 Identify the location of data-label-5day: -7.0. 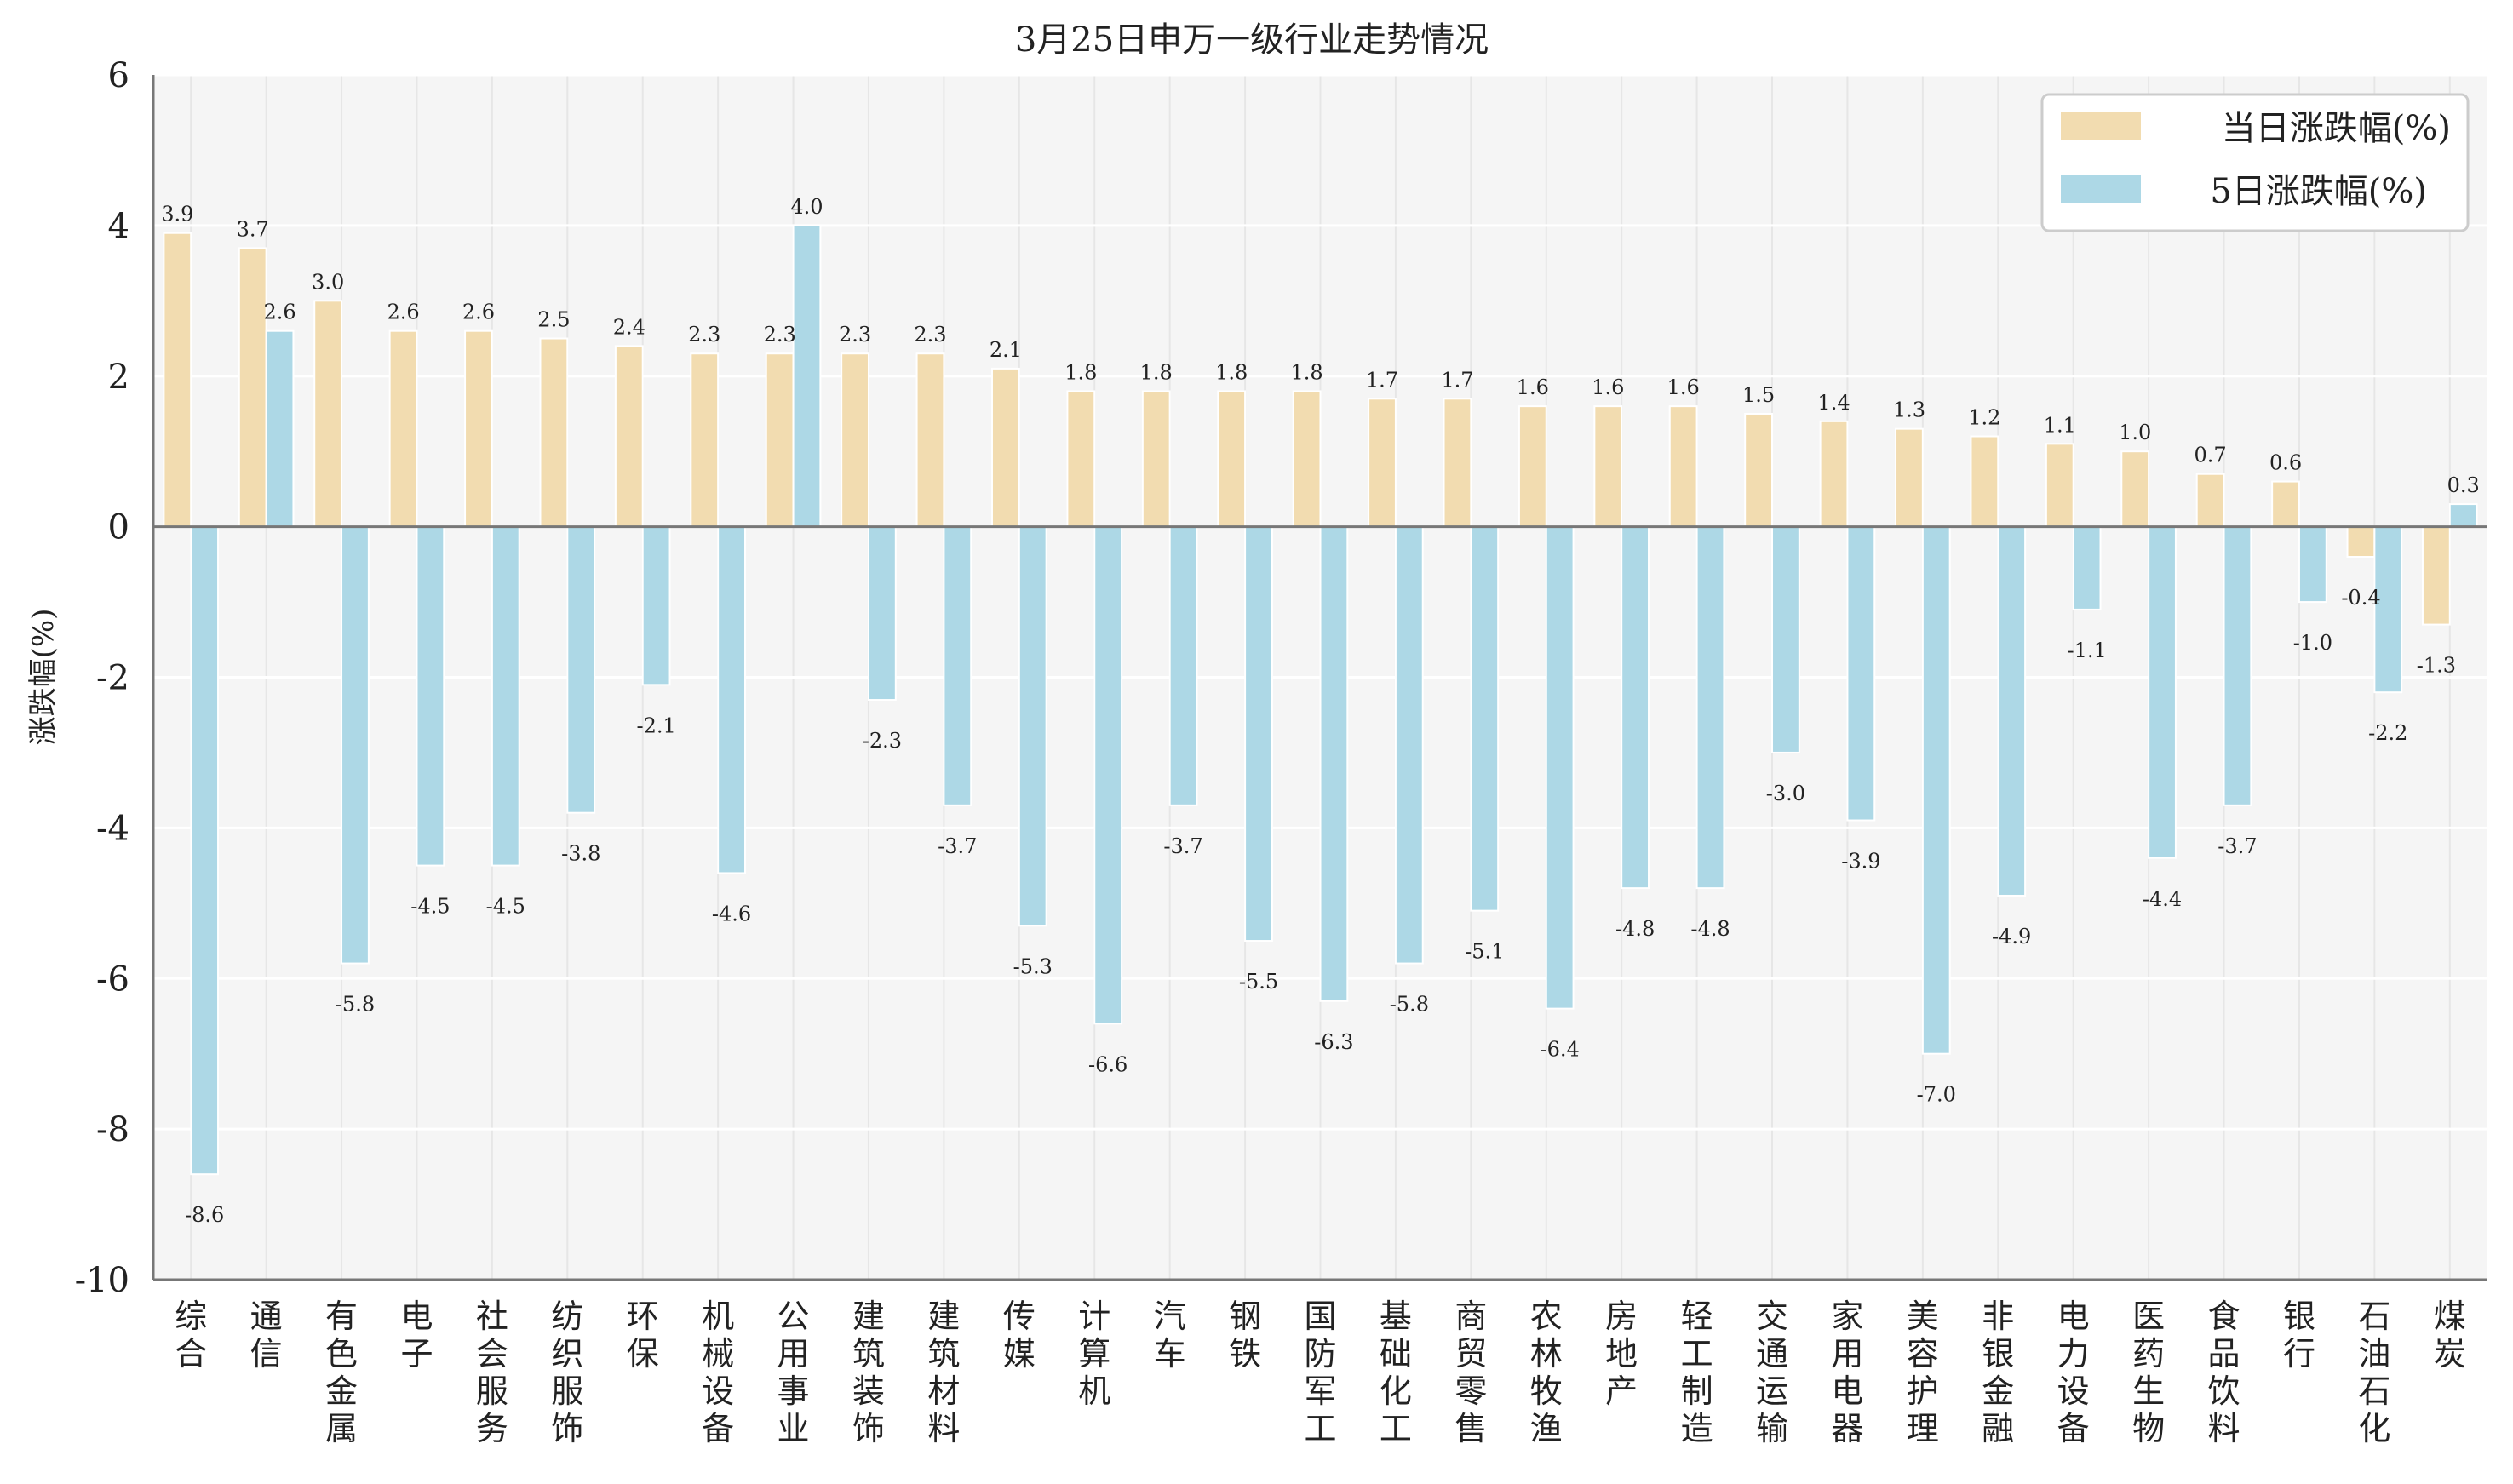
(1937, 1095).